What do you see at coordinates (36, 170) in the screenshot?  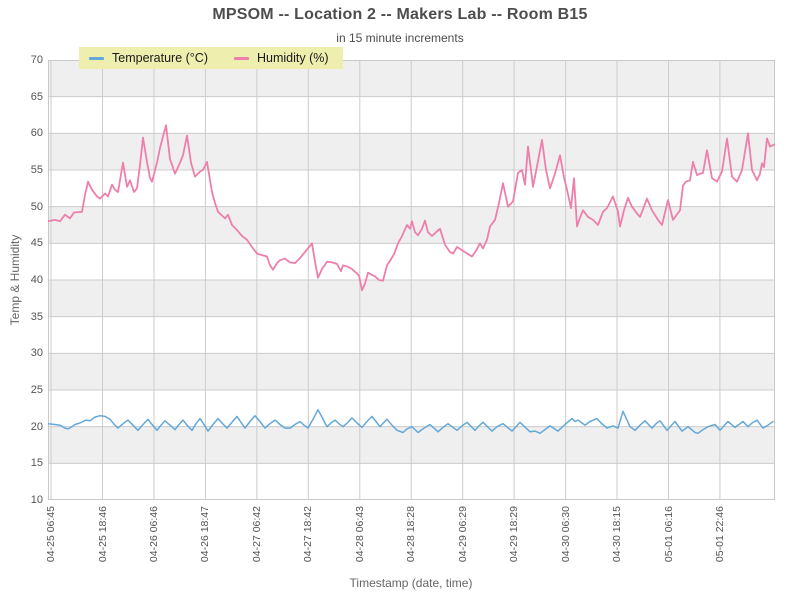 I see `y-tick-label: 55` at bounding box center [36, 170].